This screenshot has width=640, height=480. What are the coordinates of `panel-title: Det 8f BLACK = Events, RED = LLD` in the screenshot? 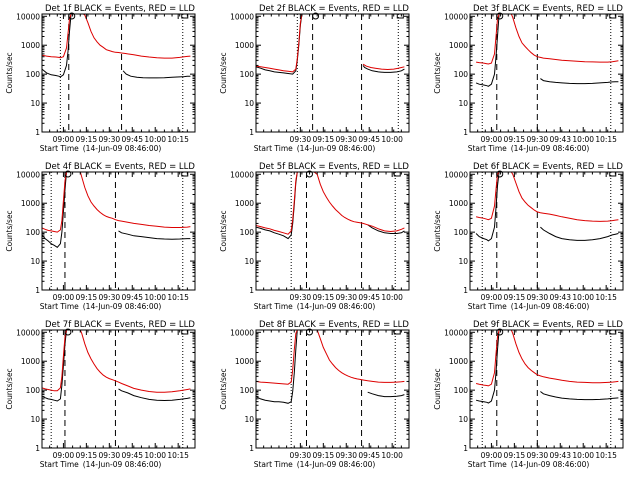 It's located at (334, 325).